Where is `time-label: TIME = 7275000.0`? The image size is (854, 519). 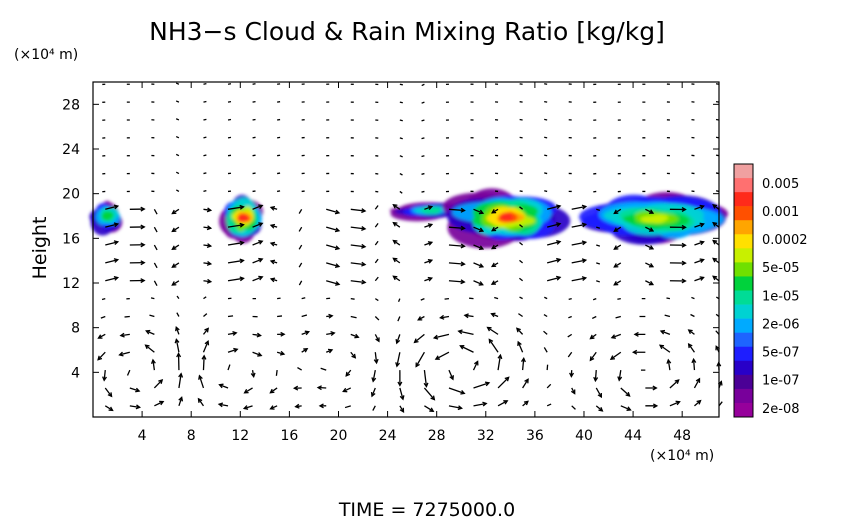
time-label: TIME = 7275000.0 is located at coordinates (426, 509).